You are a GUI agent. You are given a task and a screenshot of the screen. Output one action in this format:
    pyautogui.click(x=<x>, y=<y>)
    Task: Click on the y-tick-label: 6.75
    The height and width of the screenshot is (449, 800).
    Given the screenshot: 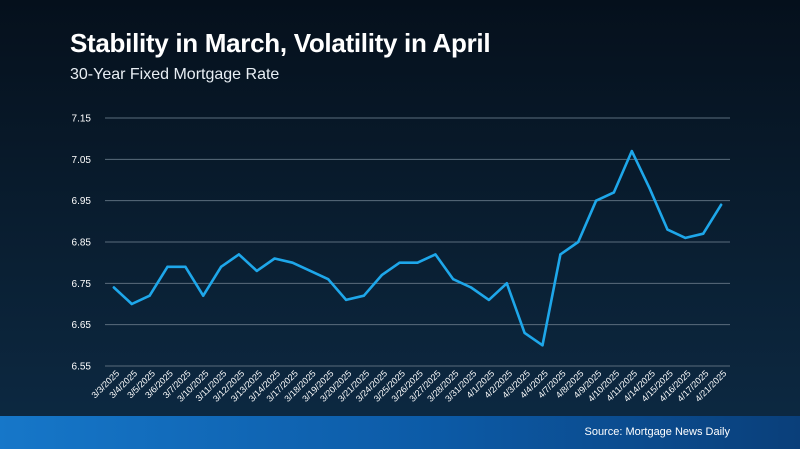 What is the action you would take?
    pyautogui.click(x=82, y=284)
    